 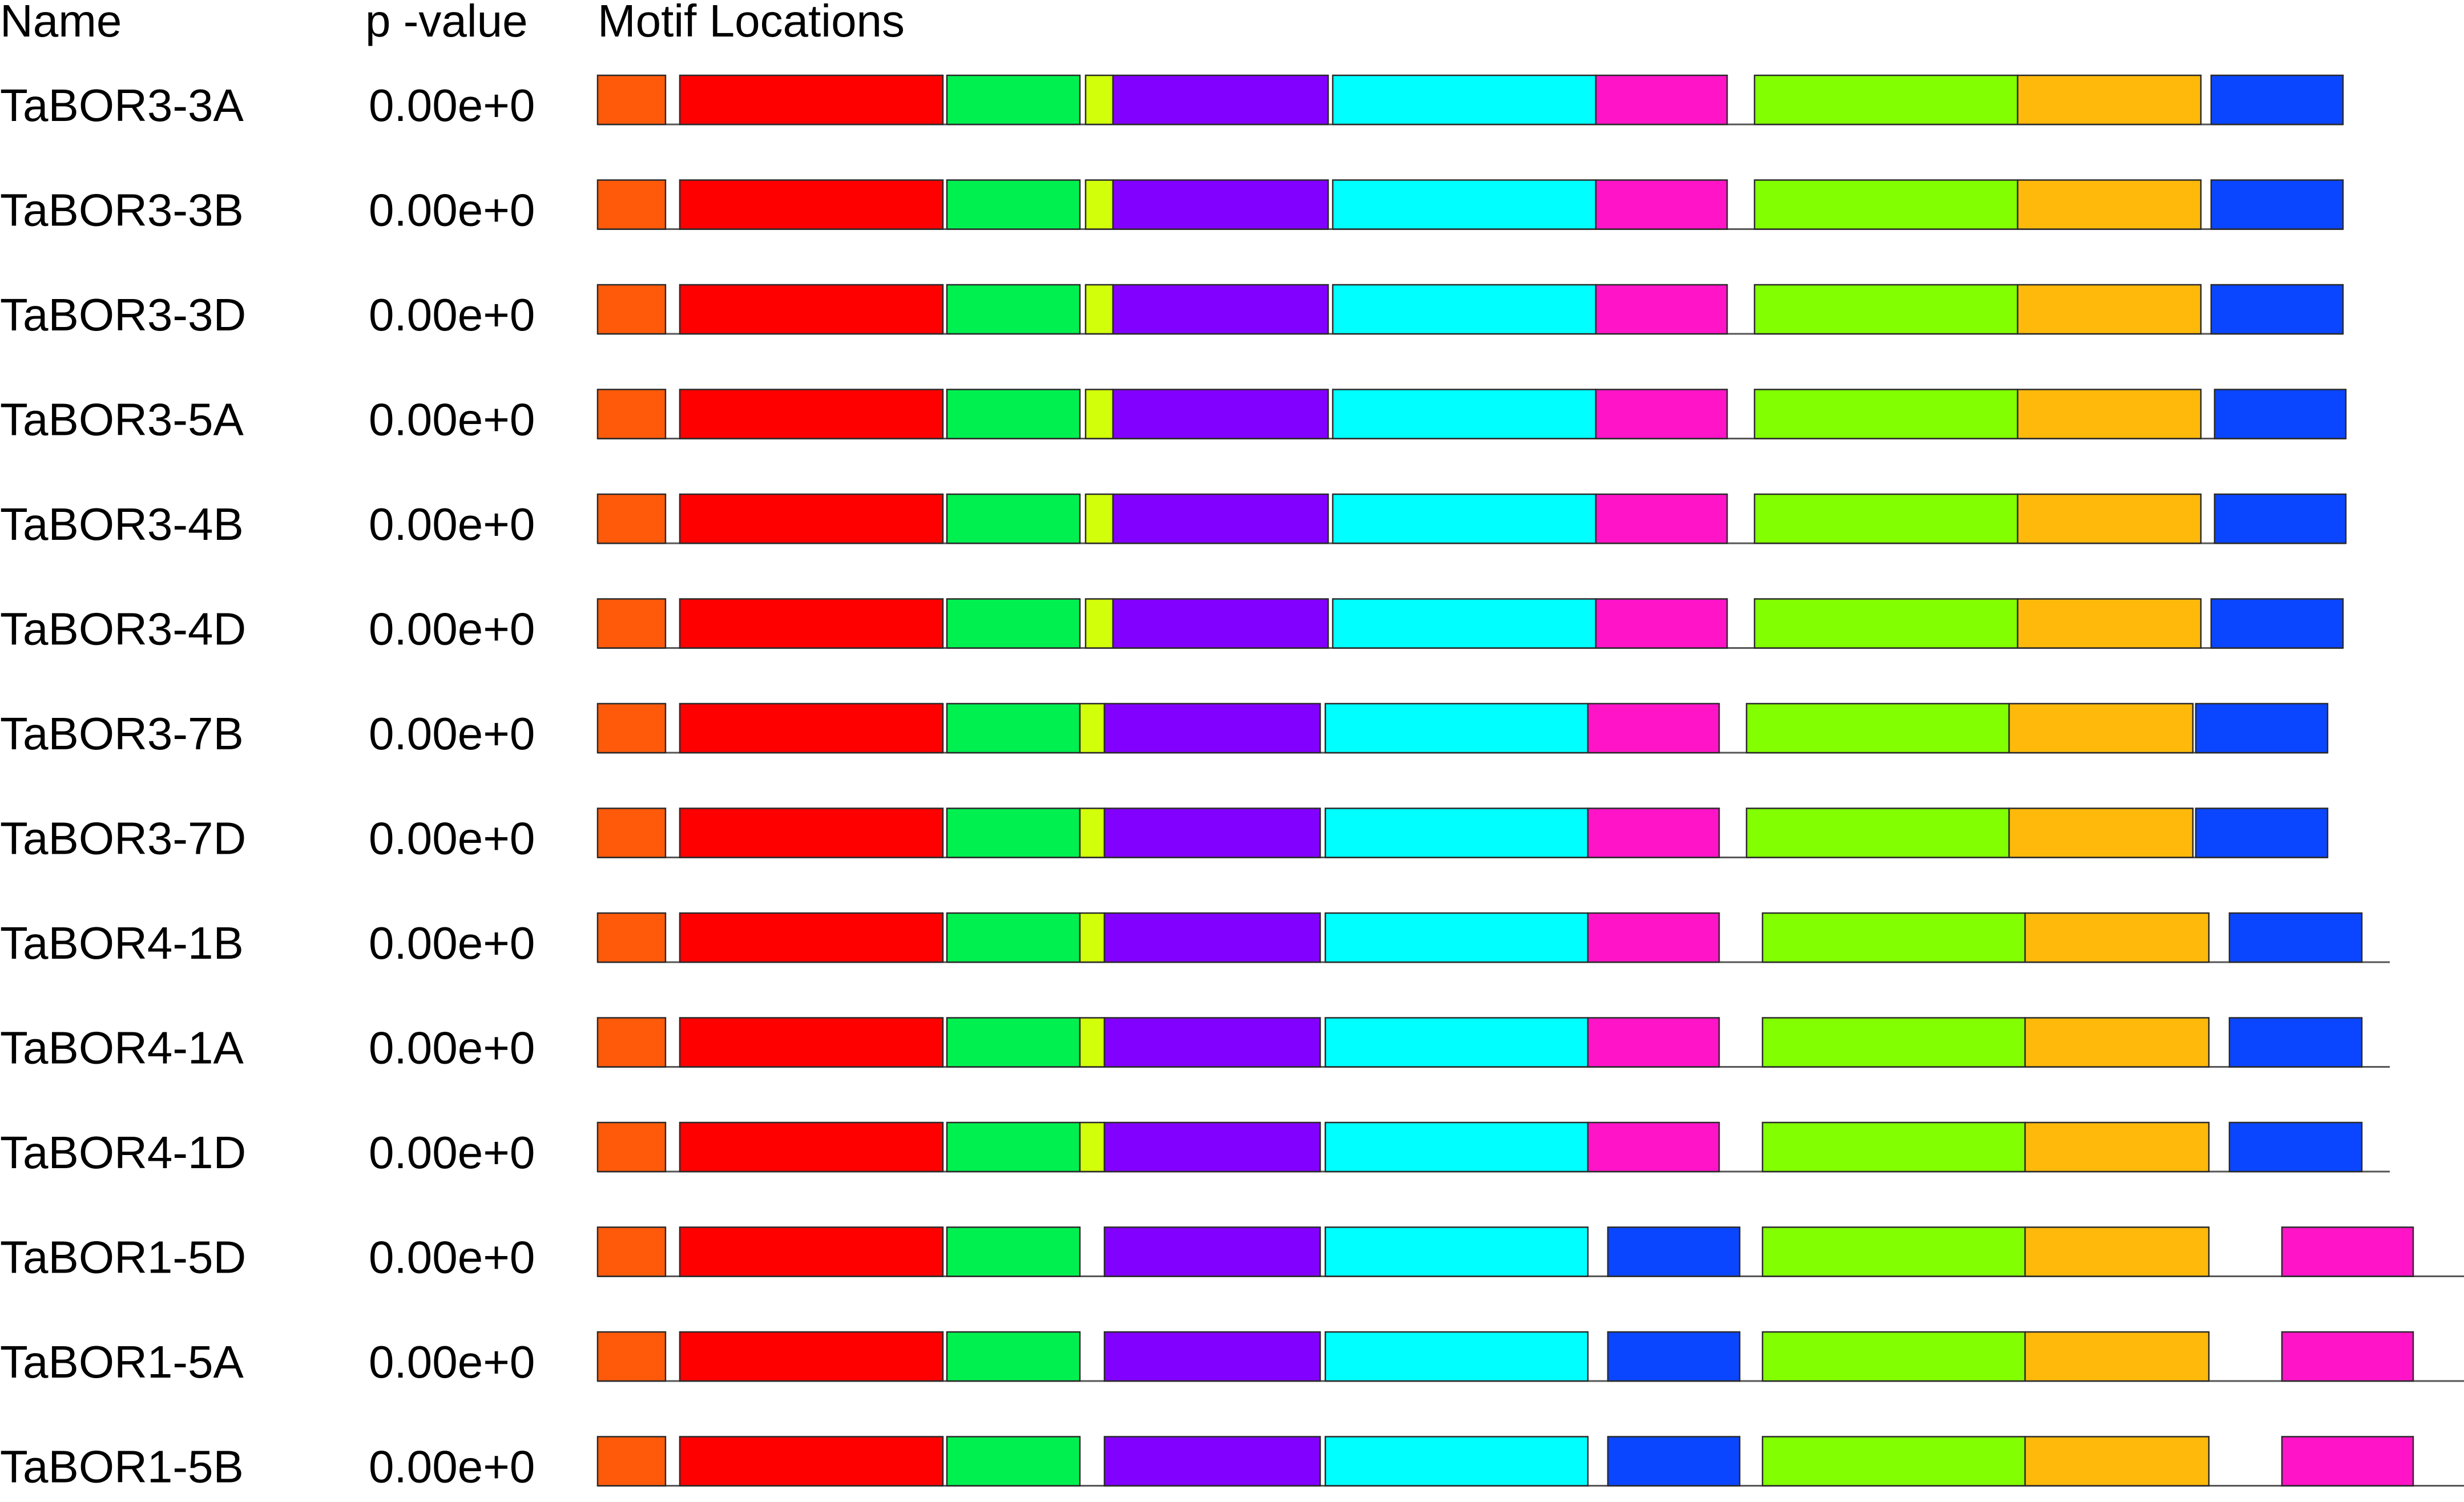 What do you see at coordinates (122, 105) in the screenshot?
I see `sequence-name: TaBOR3-3A` at bounding box center [122, 105].